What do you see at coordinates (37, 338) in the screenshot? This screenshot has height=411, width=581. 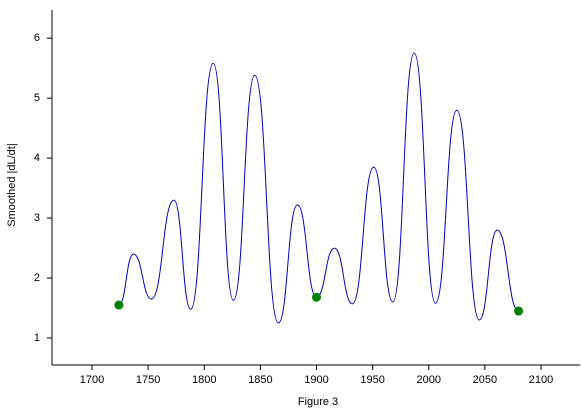 I see `y-tick-label: 1` at bounding box center [37, 338].